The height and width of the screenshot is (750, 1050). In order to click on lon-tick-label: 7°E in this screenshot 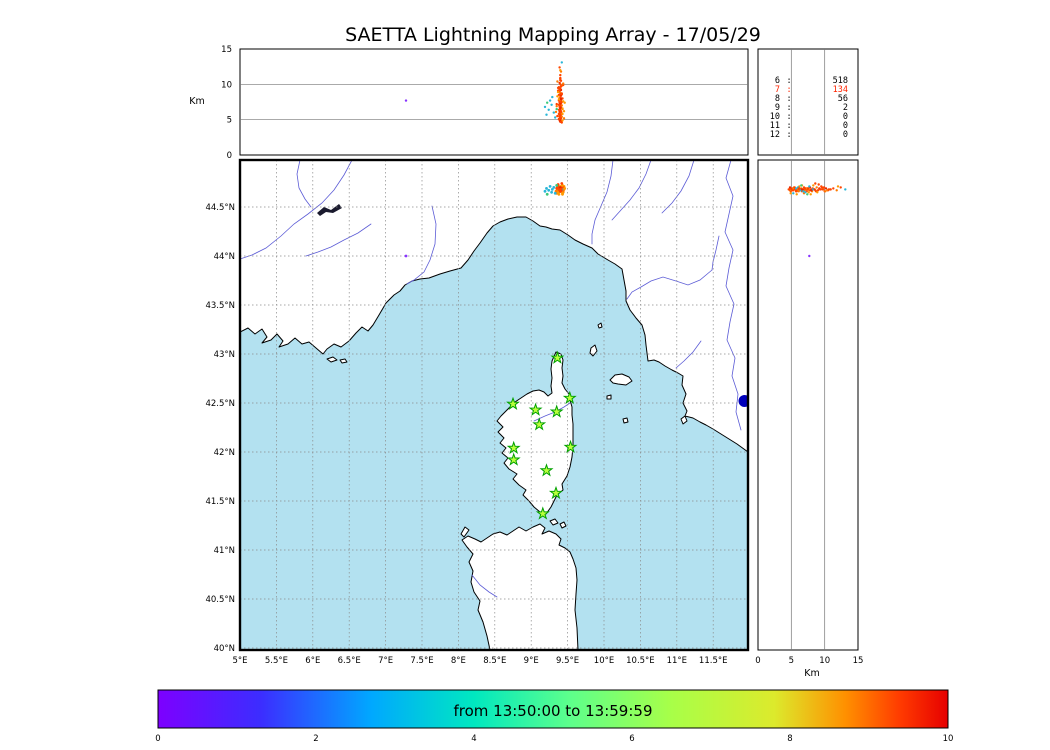, I will do `click(385, 661)`.